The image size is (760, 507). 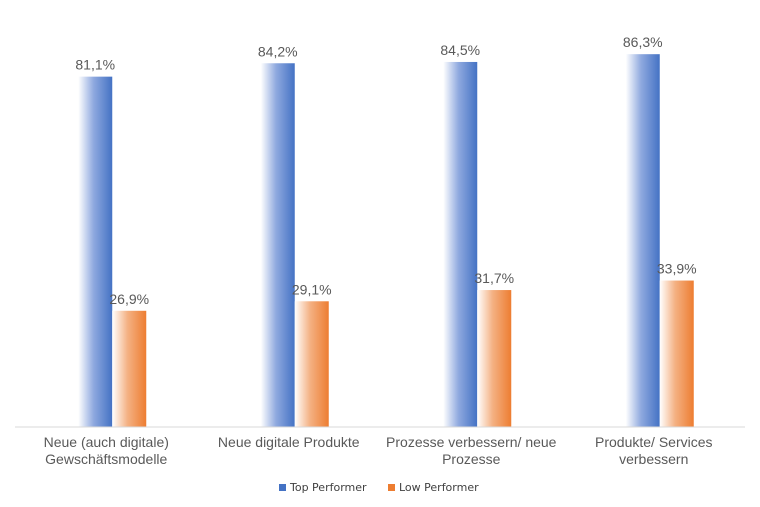 I want to click on category-label-2-line-1: Neue digitale Produkte, so click(x=289, y=442).